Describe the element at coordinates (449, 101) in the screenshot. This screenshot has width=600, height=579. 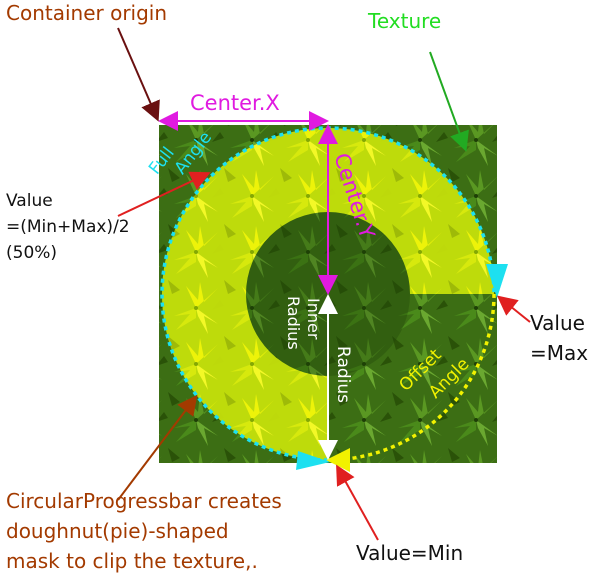
I see `texture-arrow` at that location.